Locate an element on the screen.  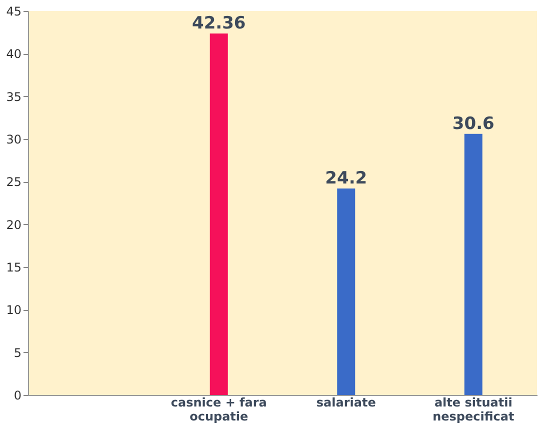
y-tick-label: 0 is located at coordinates (18, 395).